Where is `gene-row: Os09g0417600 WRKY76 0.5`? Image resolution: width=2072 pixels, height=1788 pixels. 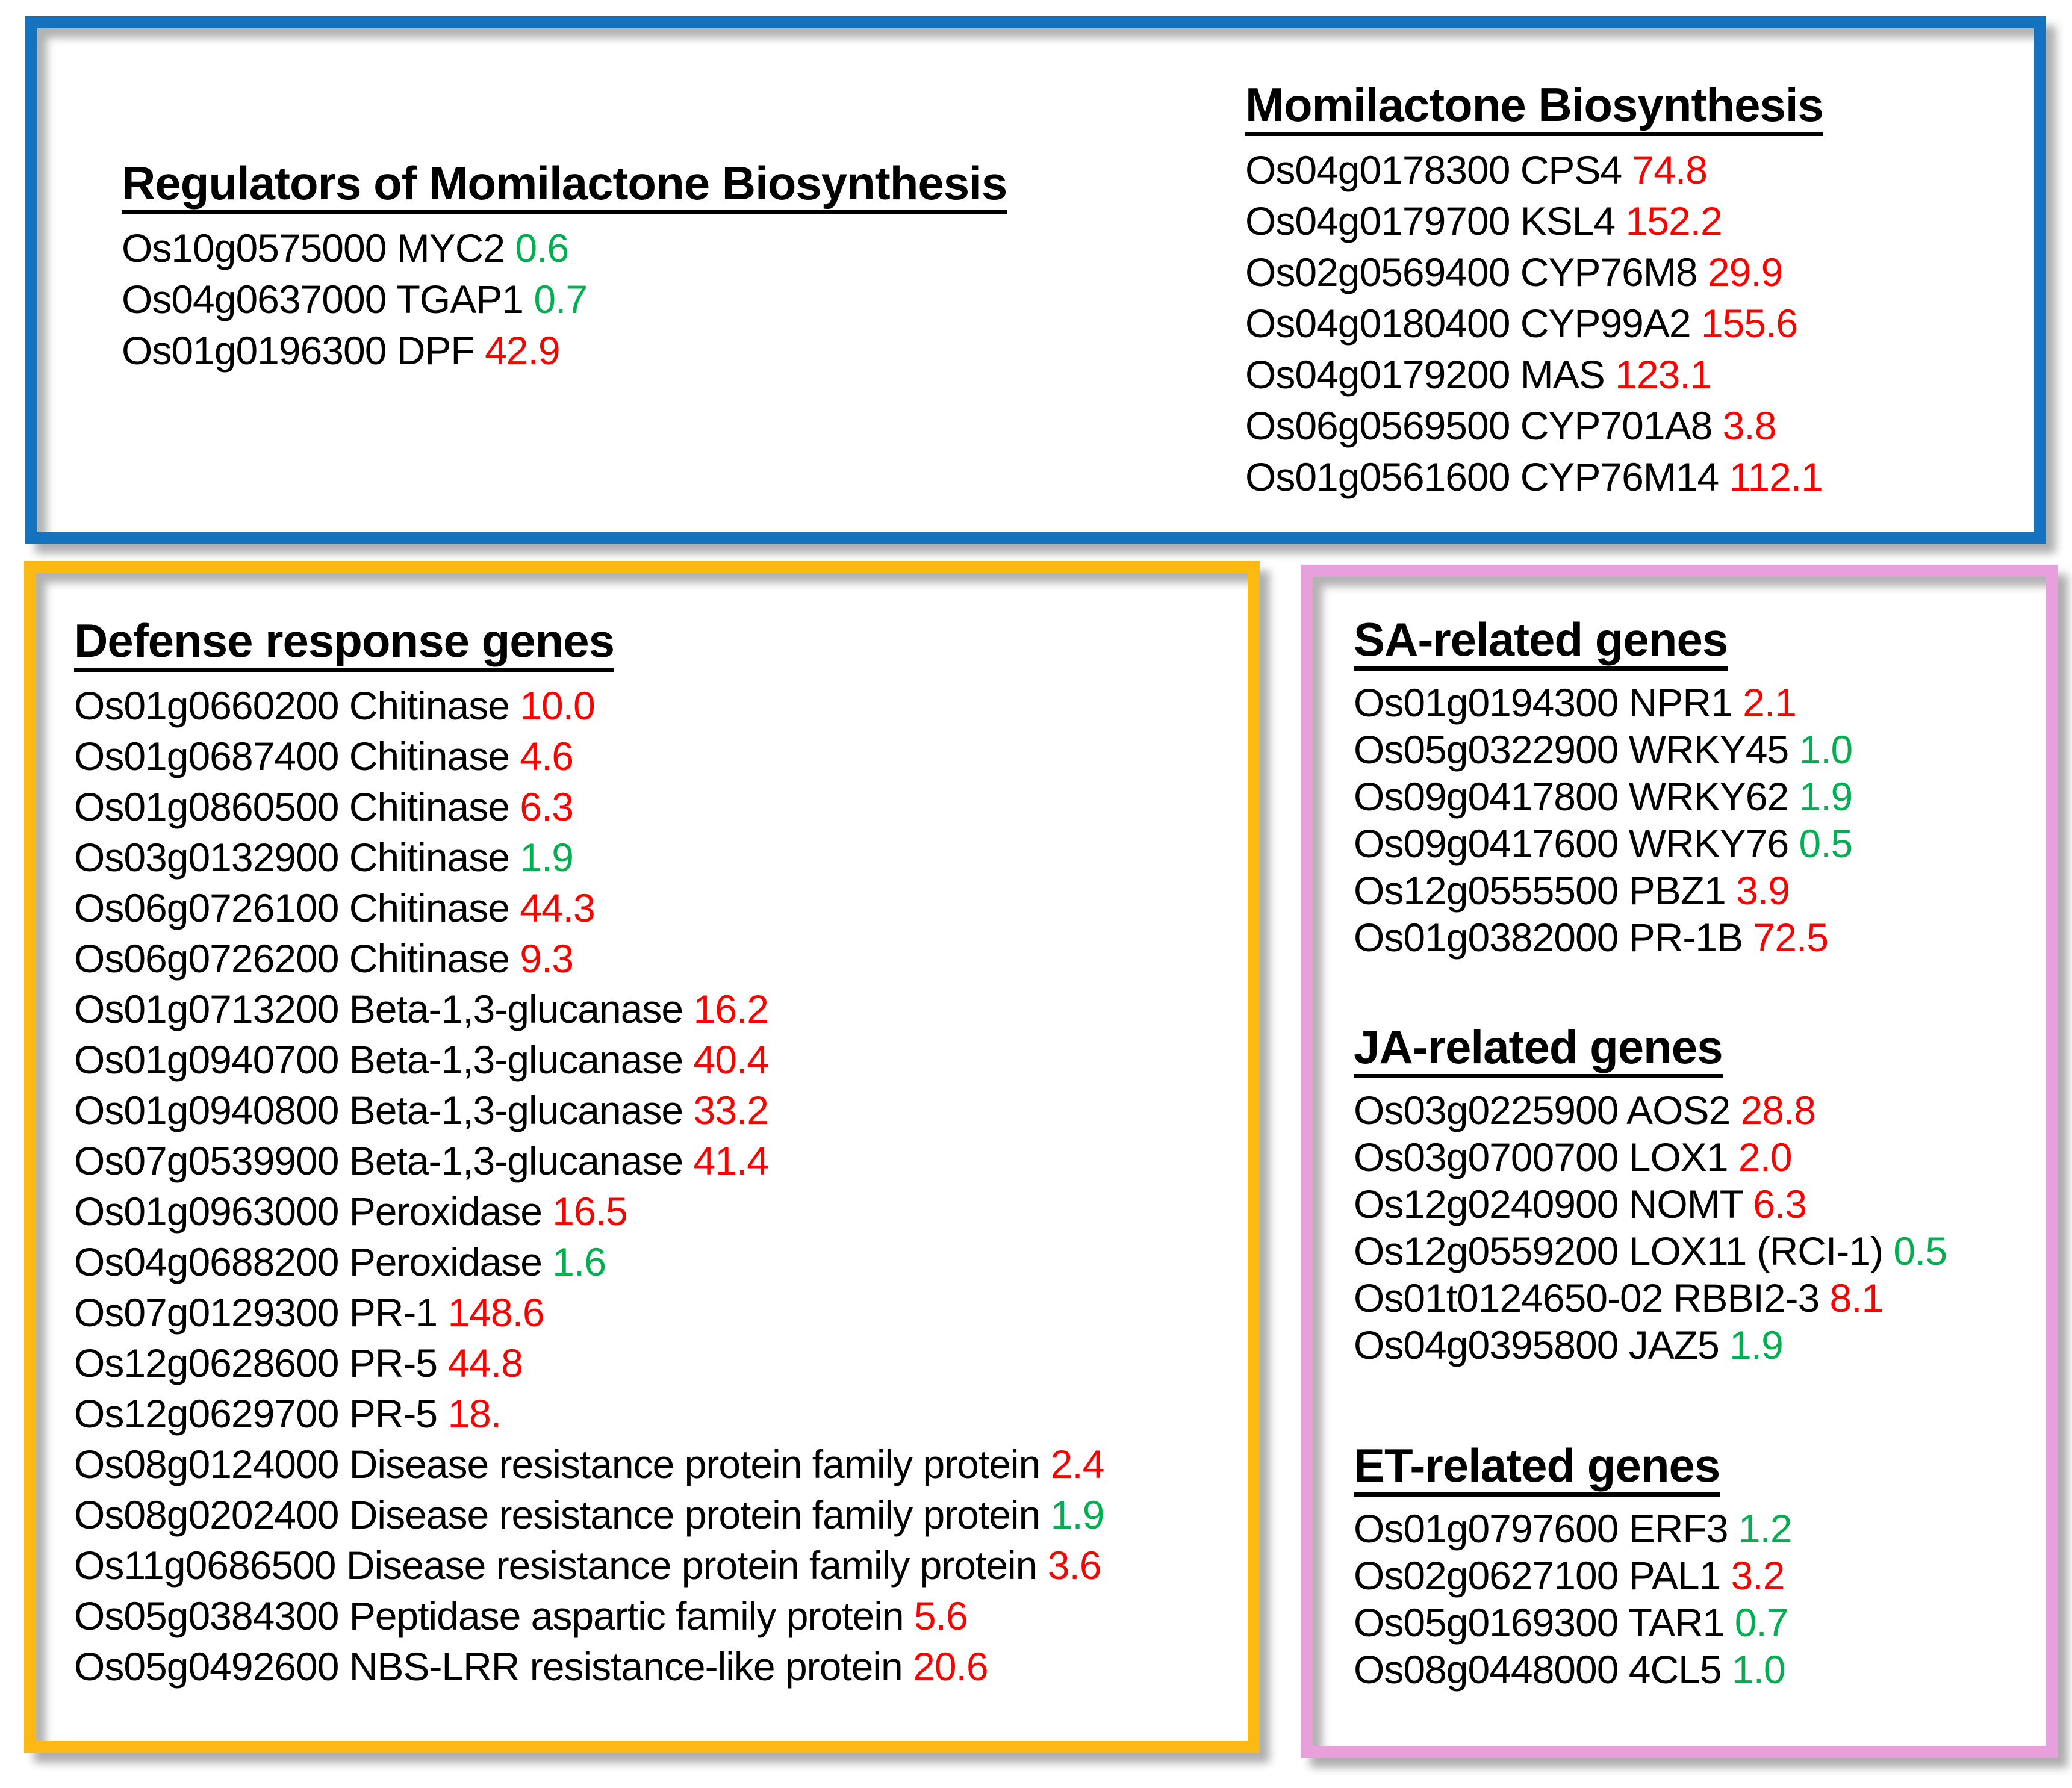 gene-row: Os09g0417600 WRKY76 0.5 is located at coordinates (1604, 843).